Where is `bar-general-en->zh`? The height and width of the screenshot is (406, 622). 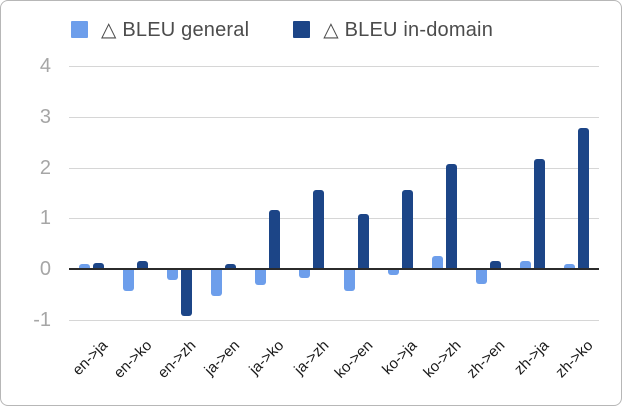
bar-general-en->zh is located at coordinates (172, 275).